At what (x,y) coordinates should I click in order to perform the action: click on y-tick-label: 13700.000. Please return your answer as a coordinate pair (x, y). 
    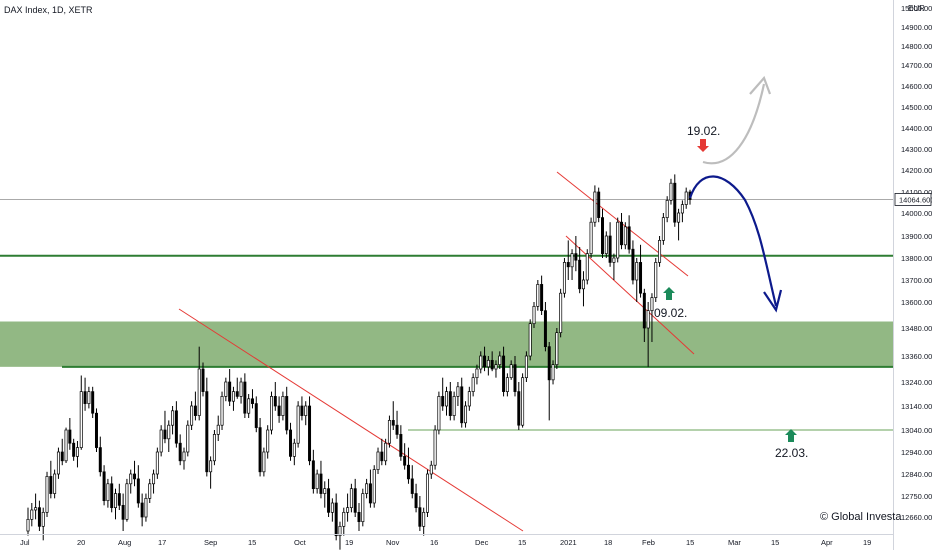
    Looking at the image, I should click on (916, 280).